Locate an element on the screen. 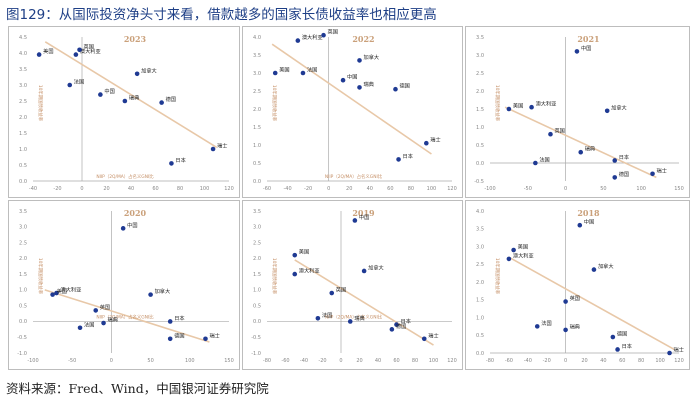  y-tick-label: 0.0 is located at coordinates (257, 322).